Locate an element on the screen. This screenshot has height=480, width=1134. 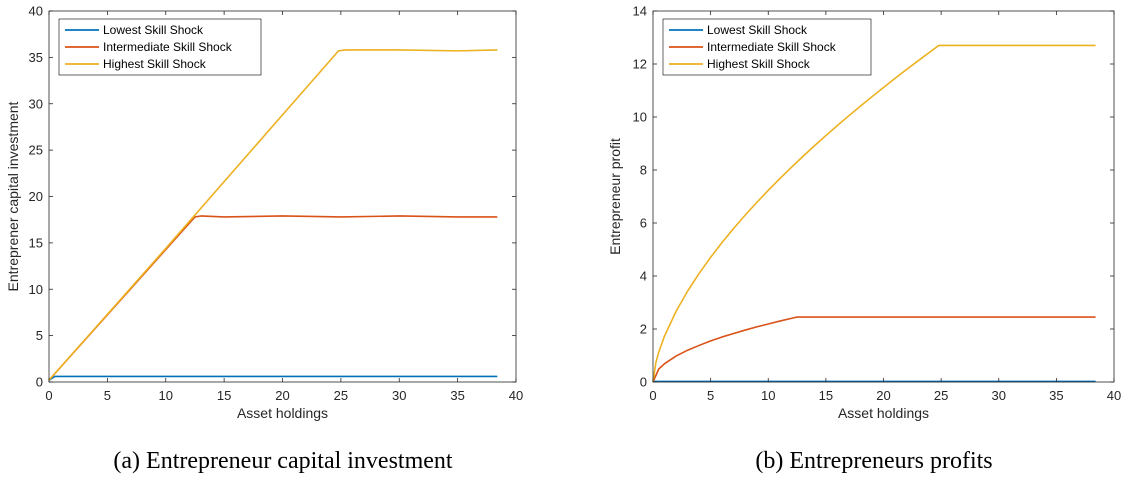
x-tick-label-a-1: 5 is located at coordinates (107, 395).